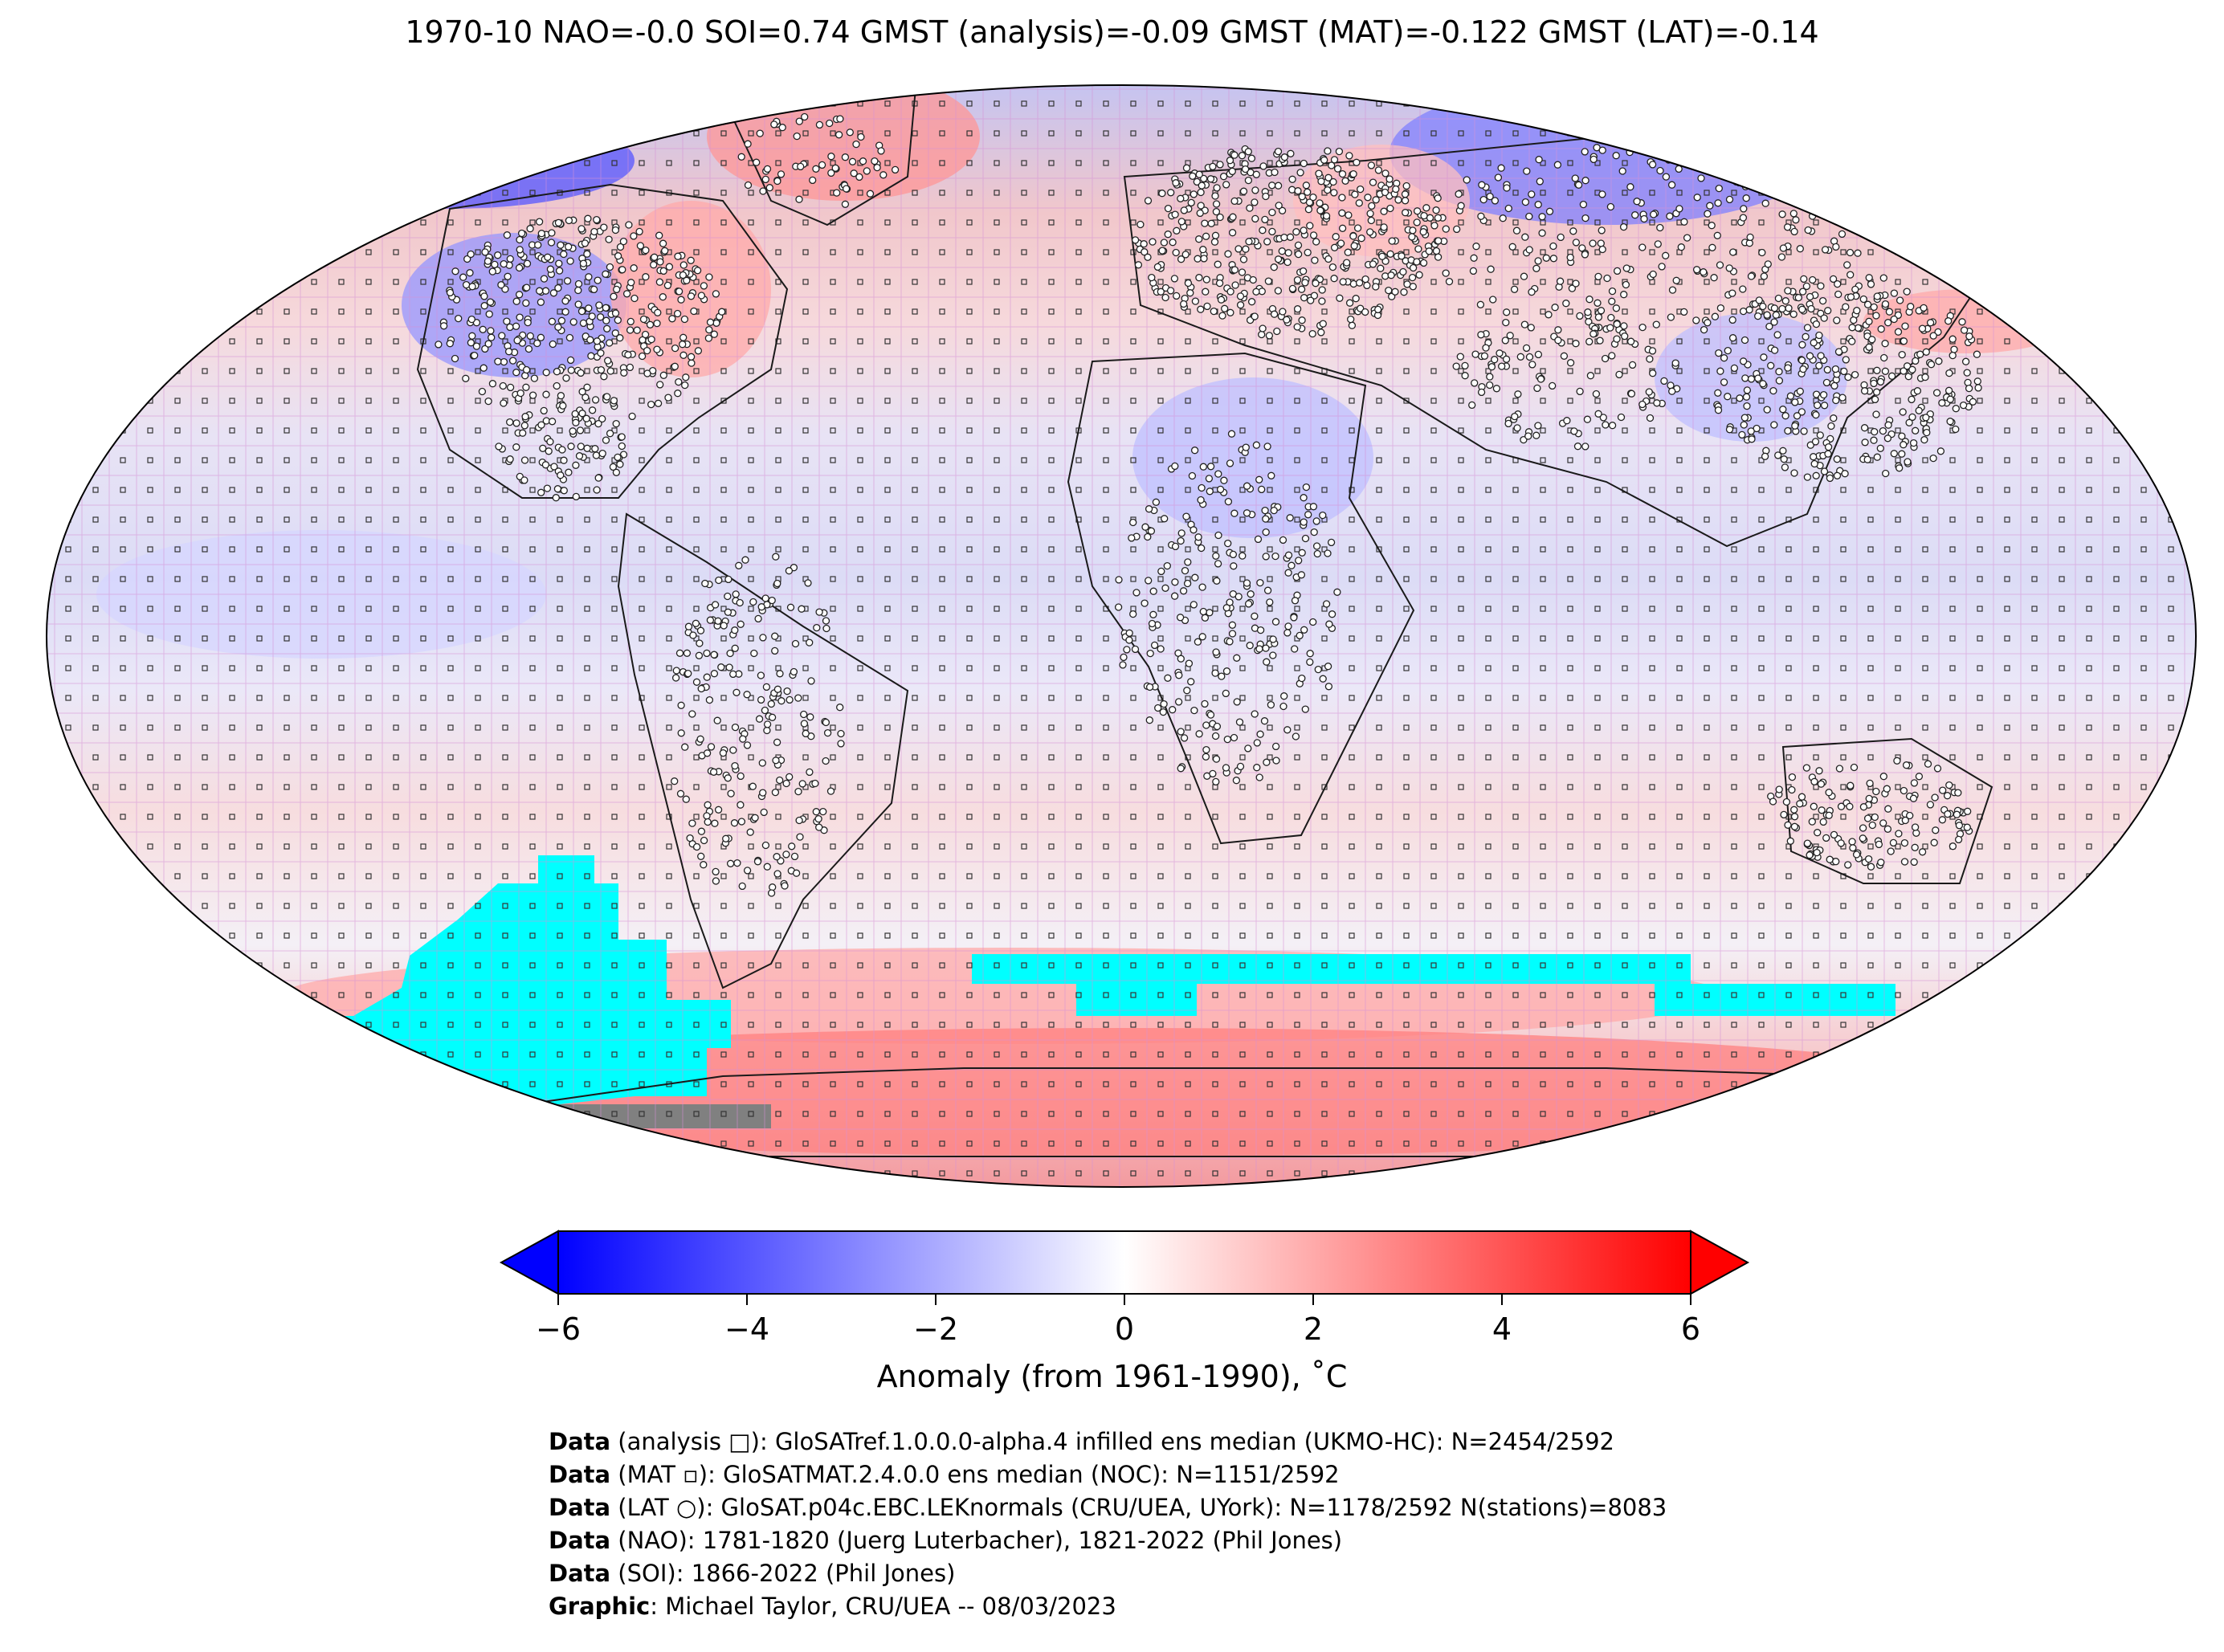 The height and width of the screenshot is (1652, 2224). I want to click on colorbar-tick-label: −6, so click(558, 1329).